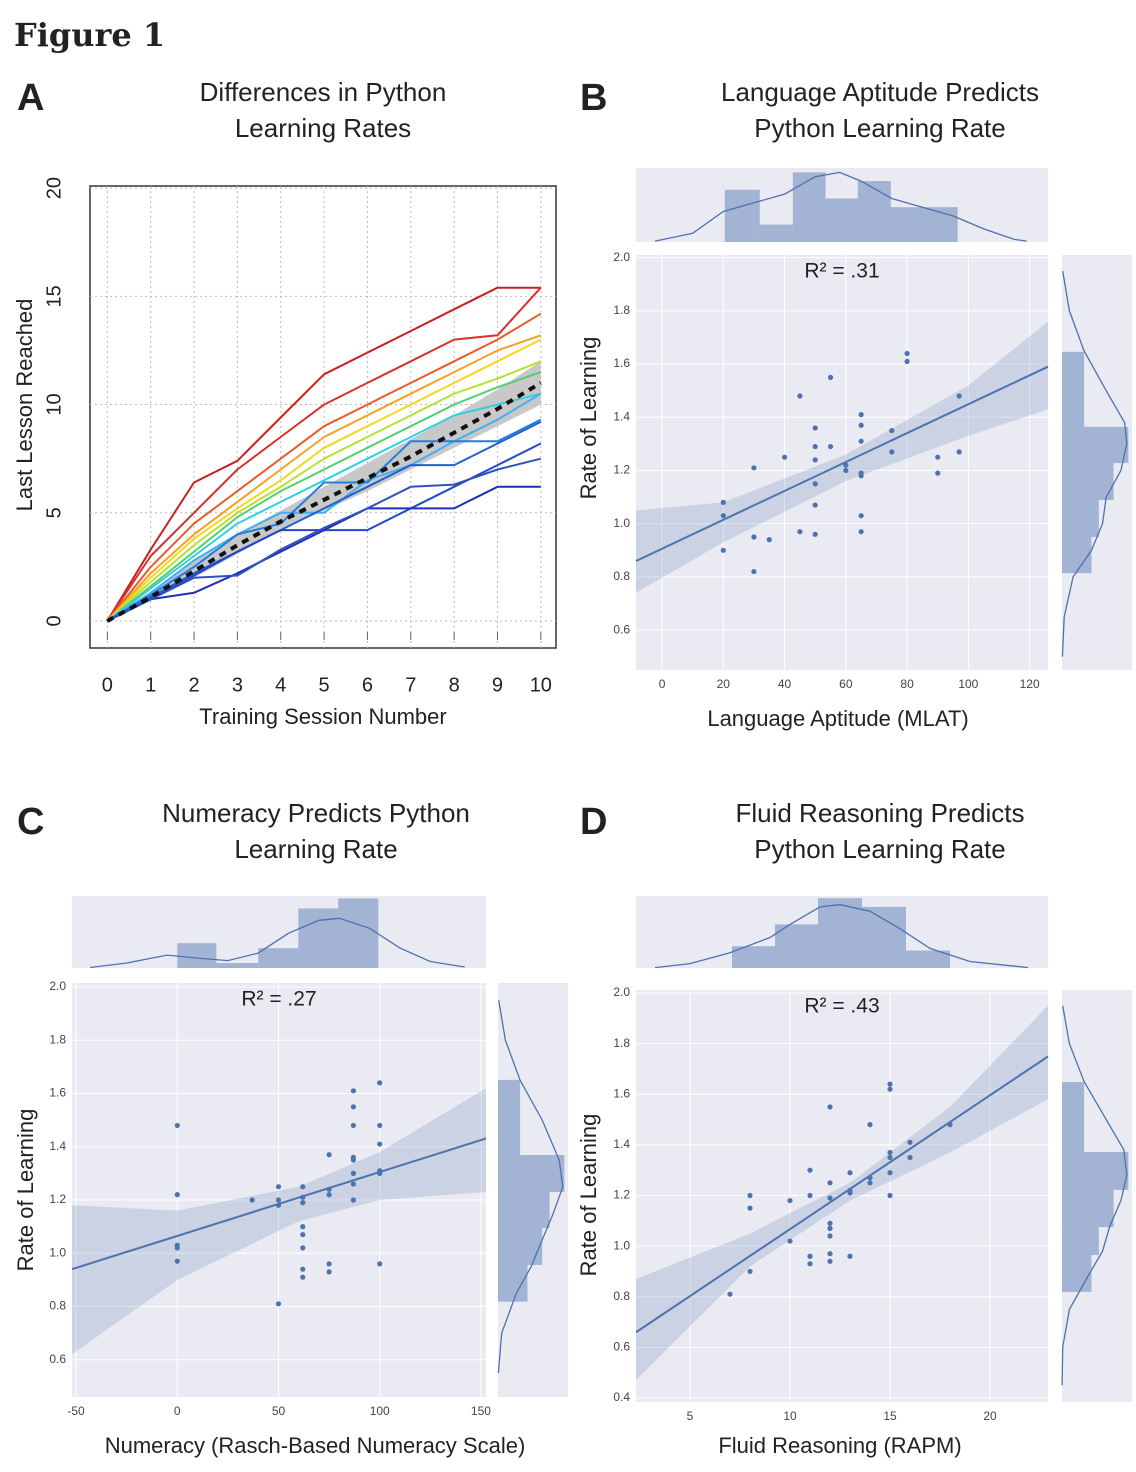 This screenshot has width=1136, height=1472. I want to click on y-tick-label: 20, so click(54, 188).